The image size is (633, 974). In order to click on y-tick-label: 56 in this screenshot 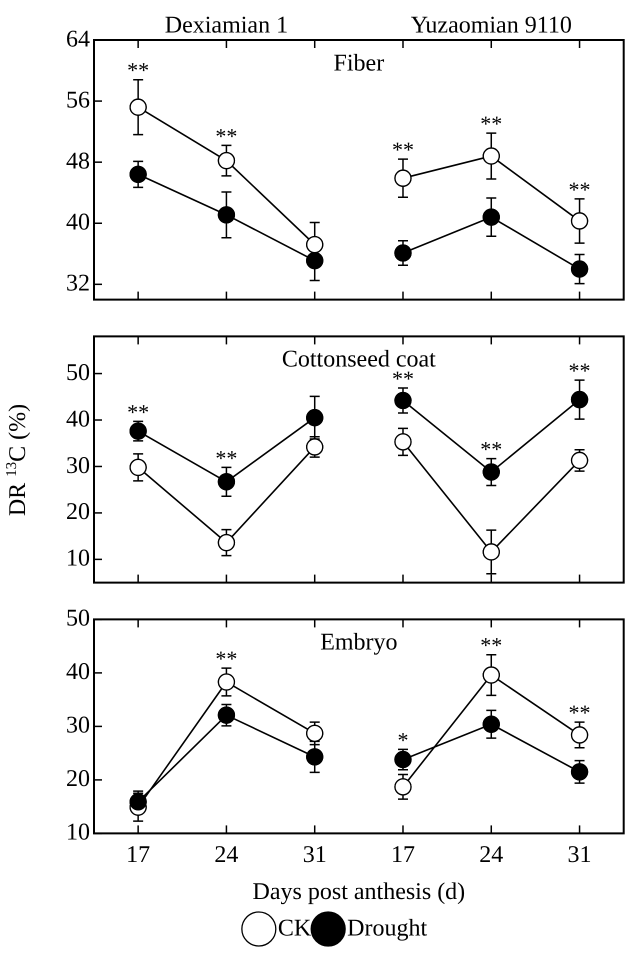, I will do `click(78, 100)`.